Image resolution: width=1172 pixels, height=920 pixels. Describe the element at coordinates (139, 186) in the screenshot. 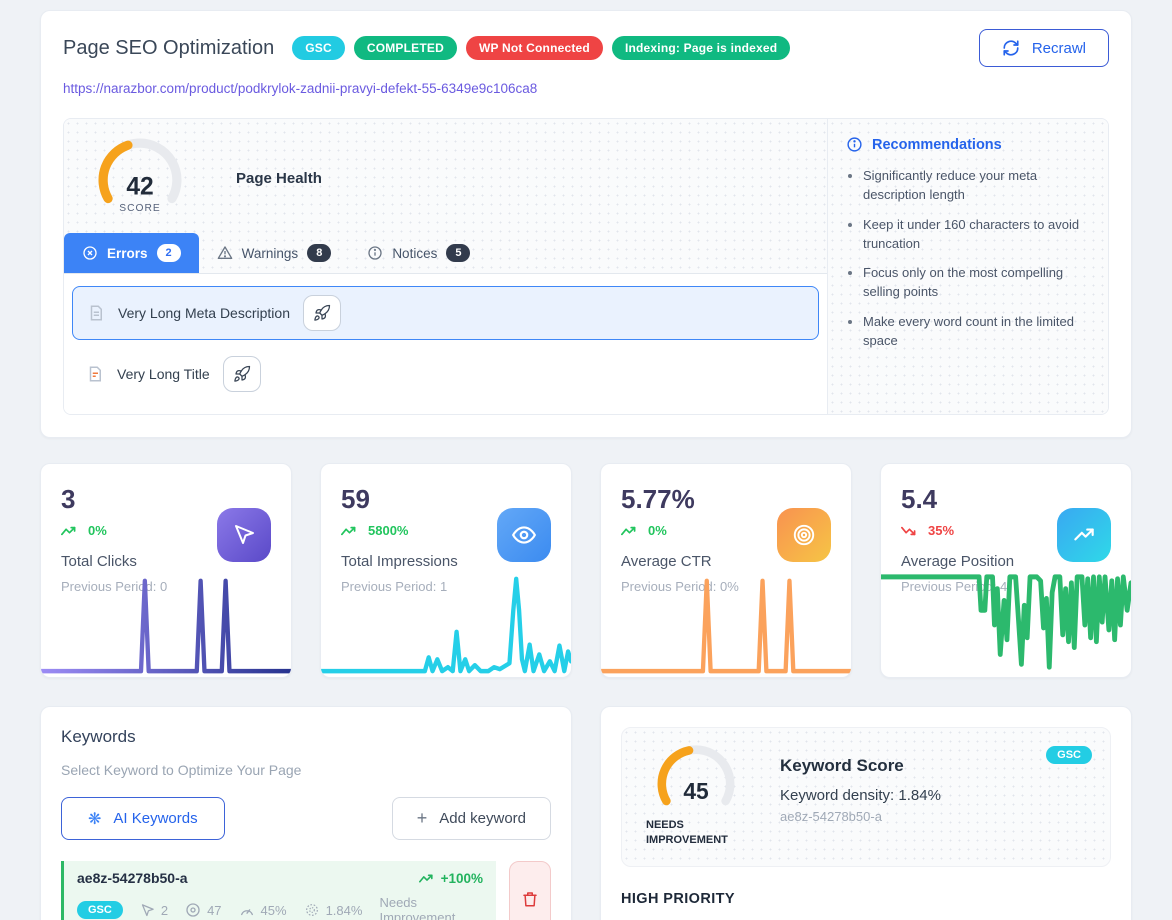

I see `health-score-value: 42` at that location.